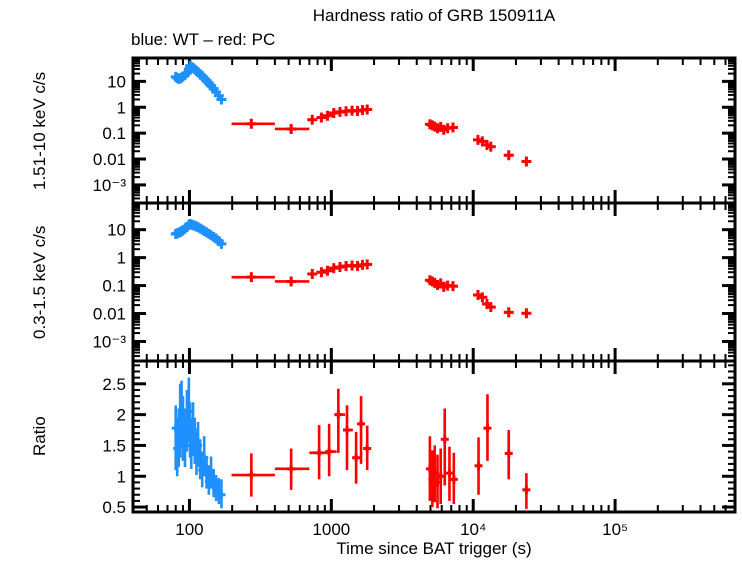  I want to click on y-axis-label-ratio: Ratio, so click(39, 436).